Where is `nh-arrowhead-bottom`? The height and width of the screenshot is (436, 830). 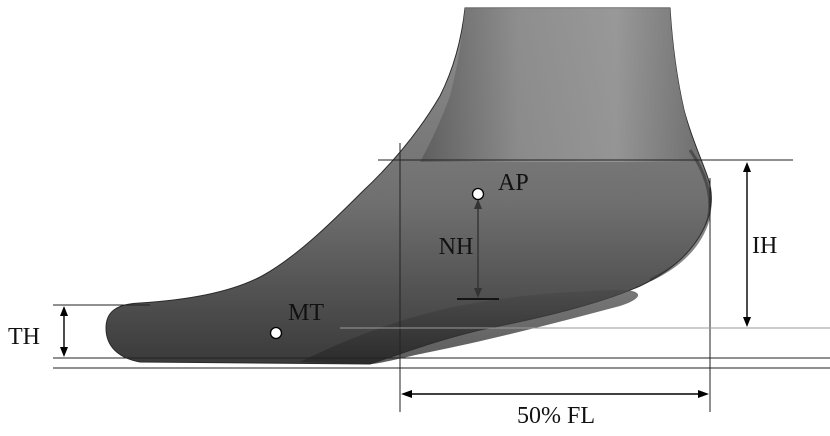
nh-arrowhead-bottom is located at coordinates (478, 293).